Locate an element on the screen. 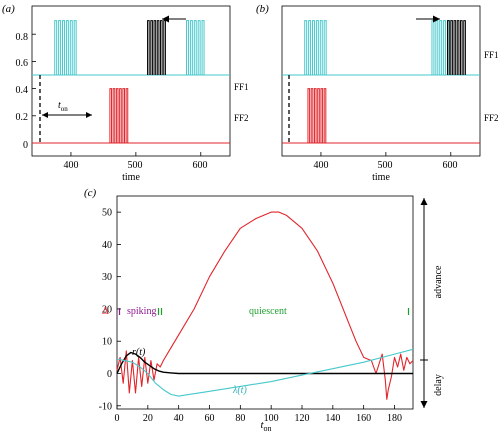 Image resolution: width=500 pixels, height=438 pixels. panel-c-ytick-label-4: 30 is located at coordinates (107, 277).